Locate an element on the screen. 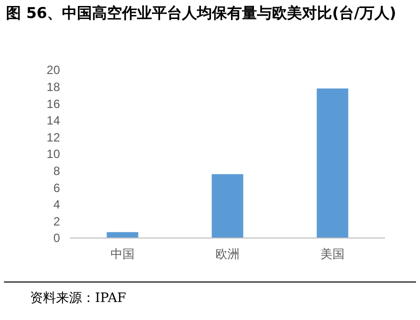 The width and height of the screenshot is (420, 320). y-tick-label: 20 is located at coordinates (53, 70).